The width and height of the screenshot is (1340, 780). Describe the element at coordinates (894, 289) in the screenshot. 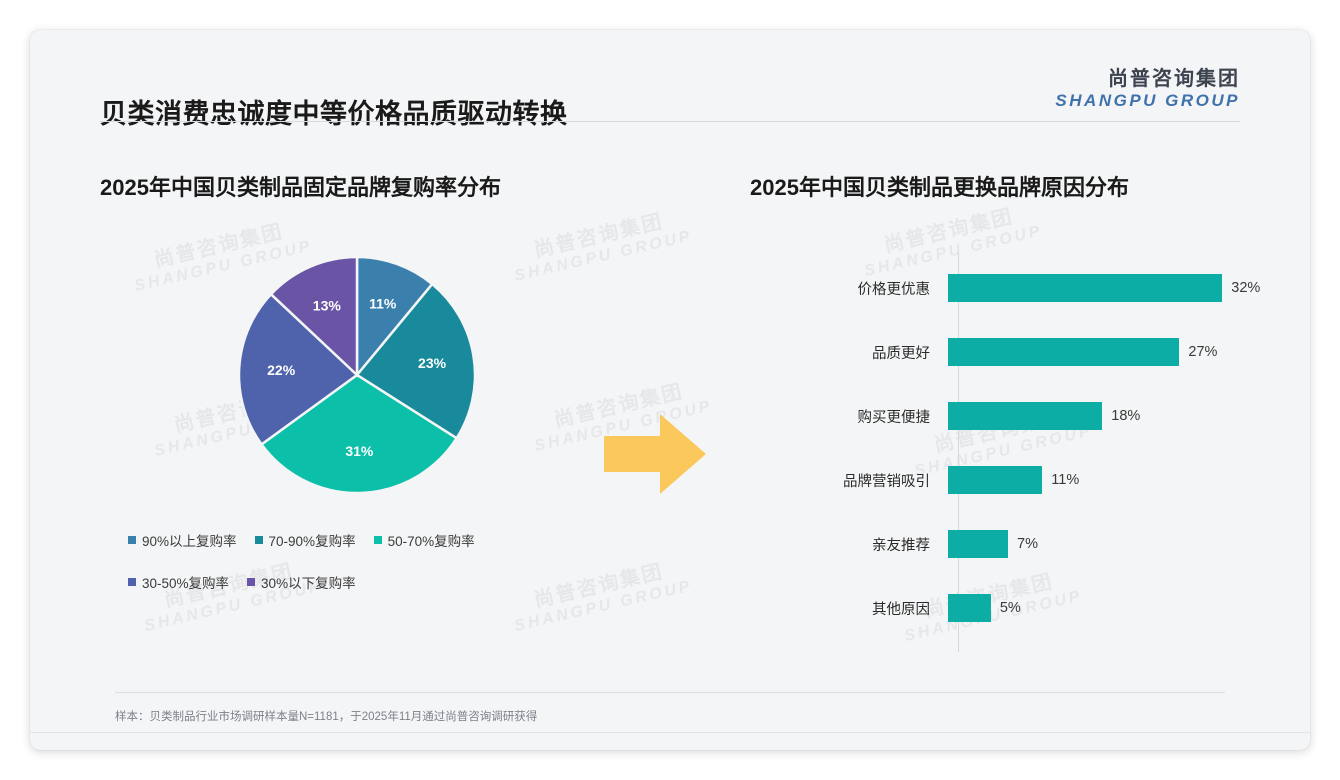

I see `bar-category-label: 价格更优惠` at that location.